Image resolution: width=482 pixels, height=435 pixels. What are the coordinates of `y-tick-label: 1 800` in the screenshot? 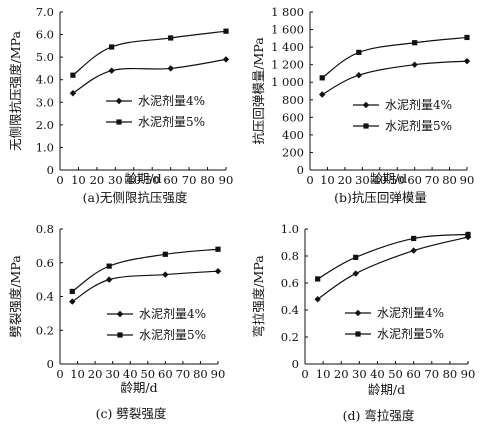 It's located at (287, 12).